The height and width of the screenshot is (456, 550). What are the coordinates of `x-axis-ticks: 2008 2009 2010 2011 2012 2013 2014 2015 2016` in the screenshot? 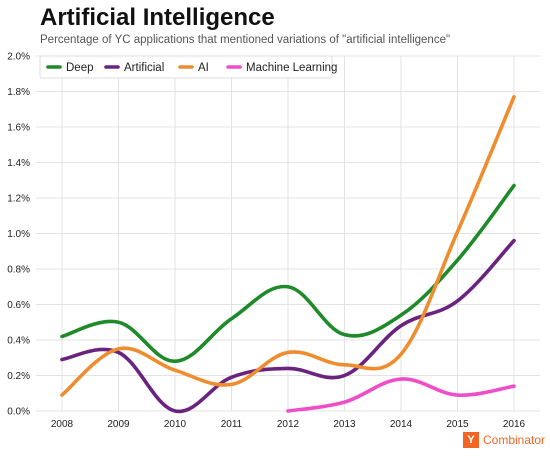 It's located at (288, 424).